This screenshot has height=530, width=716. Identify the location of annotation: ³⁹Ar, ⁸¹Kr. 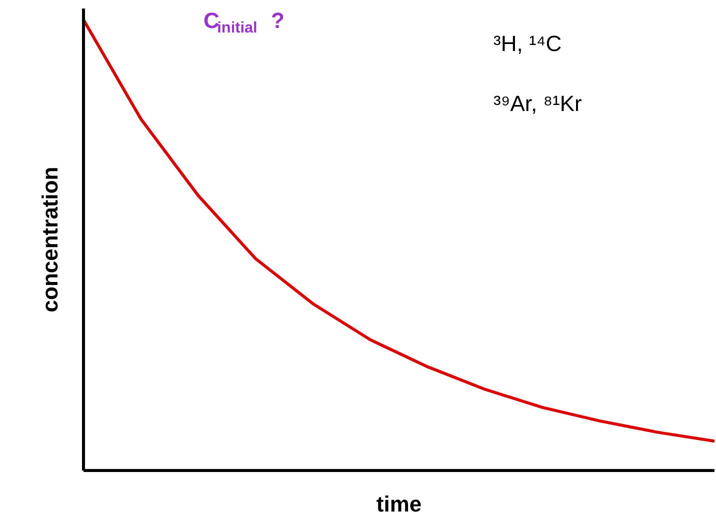
(538, 103).